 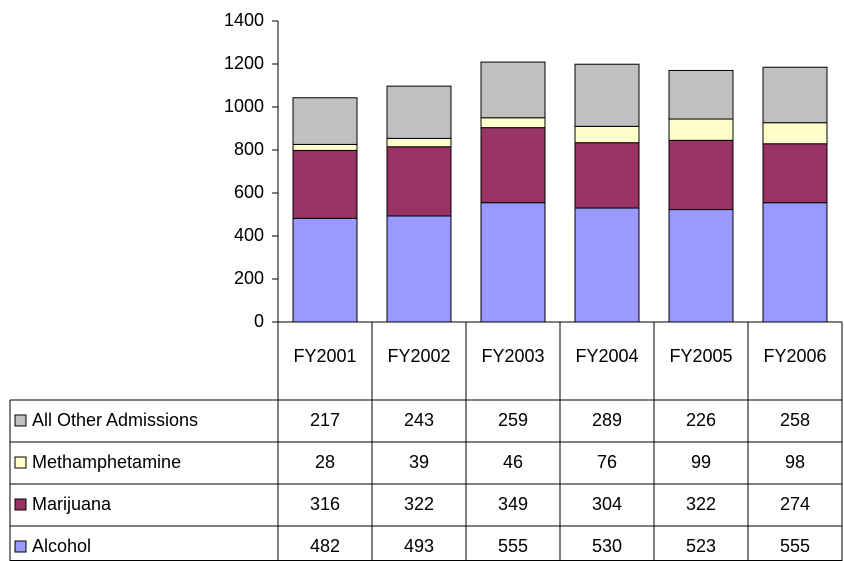 What do you see at coordinates (249, 192) in the screenshot?
I see `y-tick-label: 600` at bounding box center [249, 192].